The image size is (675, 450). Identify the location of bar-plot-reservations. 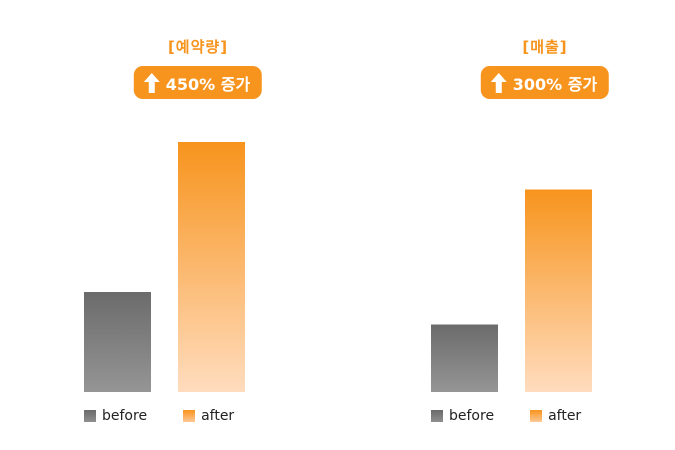
(164, 267).